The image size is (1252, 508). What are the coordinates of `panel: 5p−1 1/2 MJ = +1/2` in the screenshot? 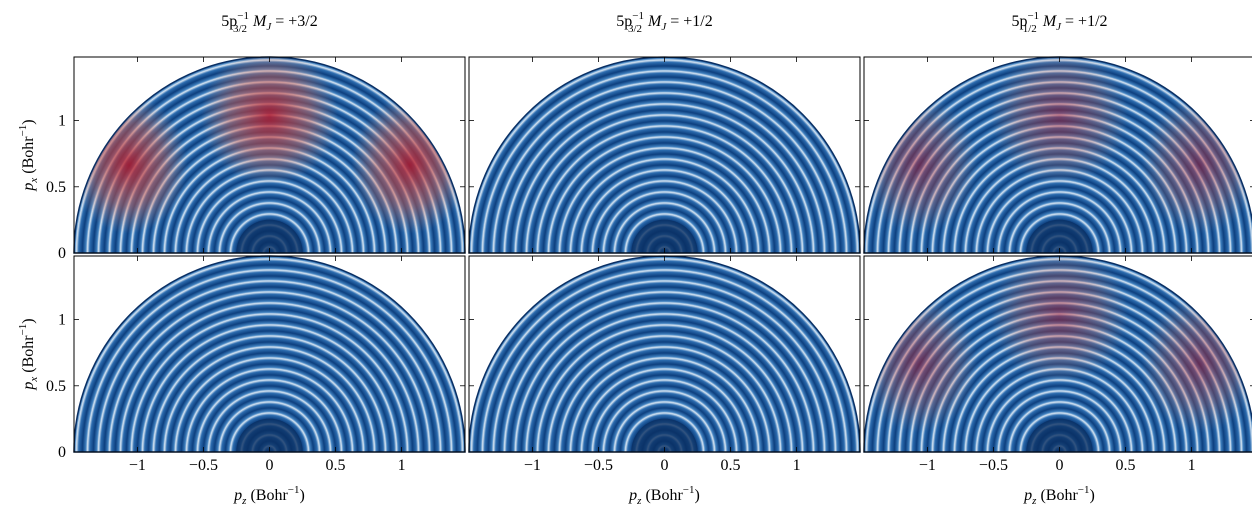 It's located at (1057, 132).